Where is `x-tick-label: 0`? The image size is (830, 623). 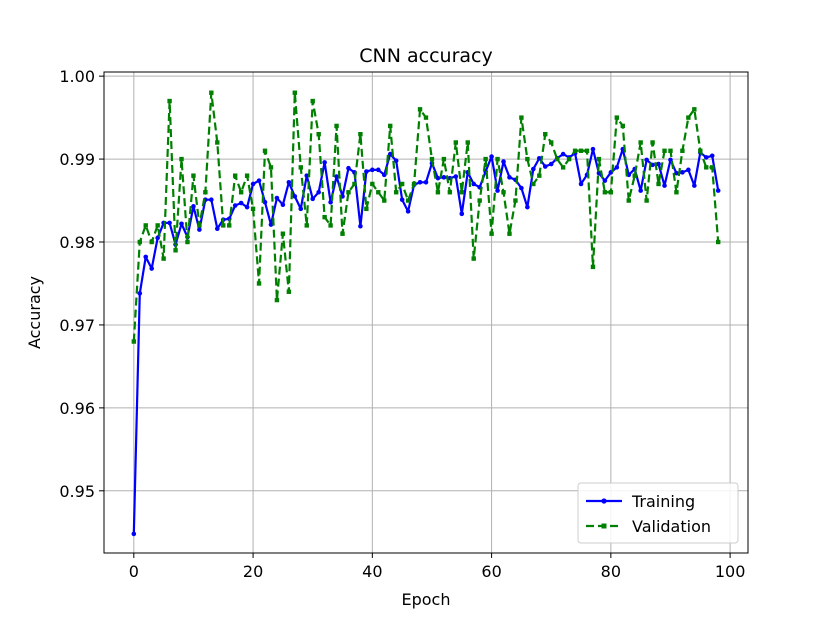
x-tick-label: 0 is located at coordinates (134, 571).